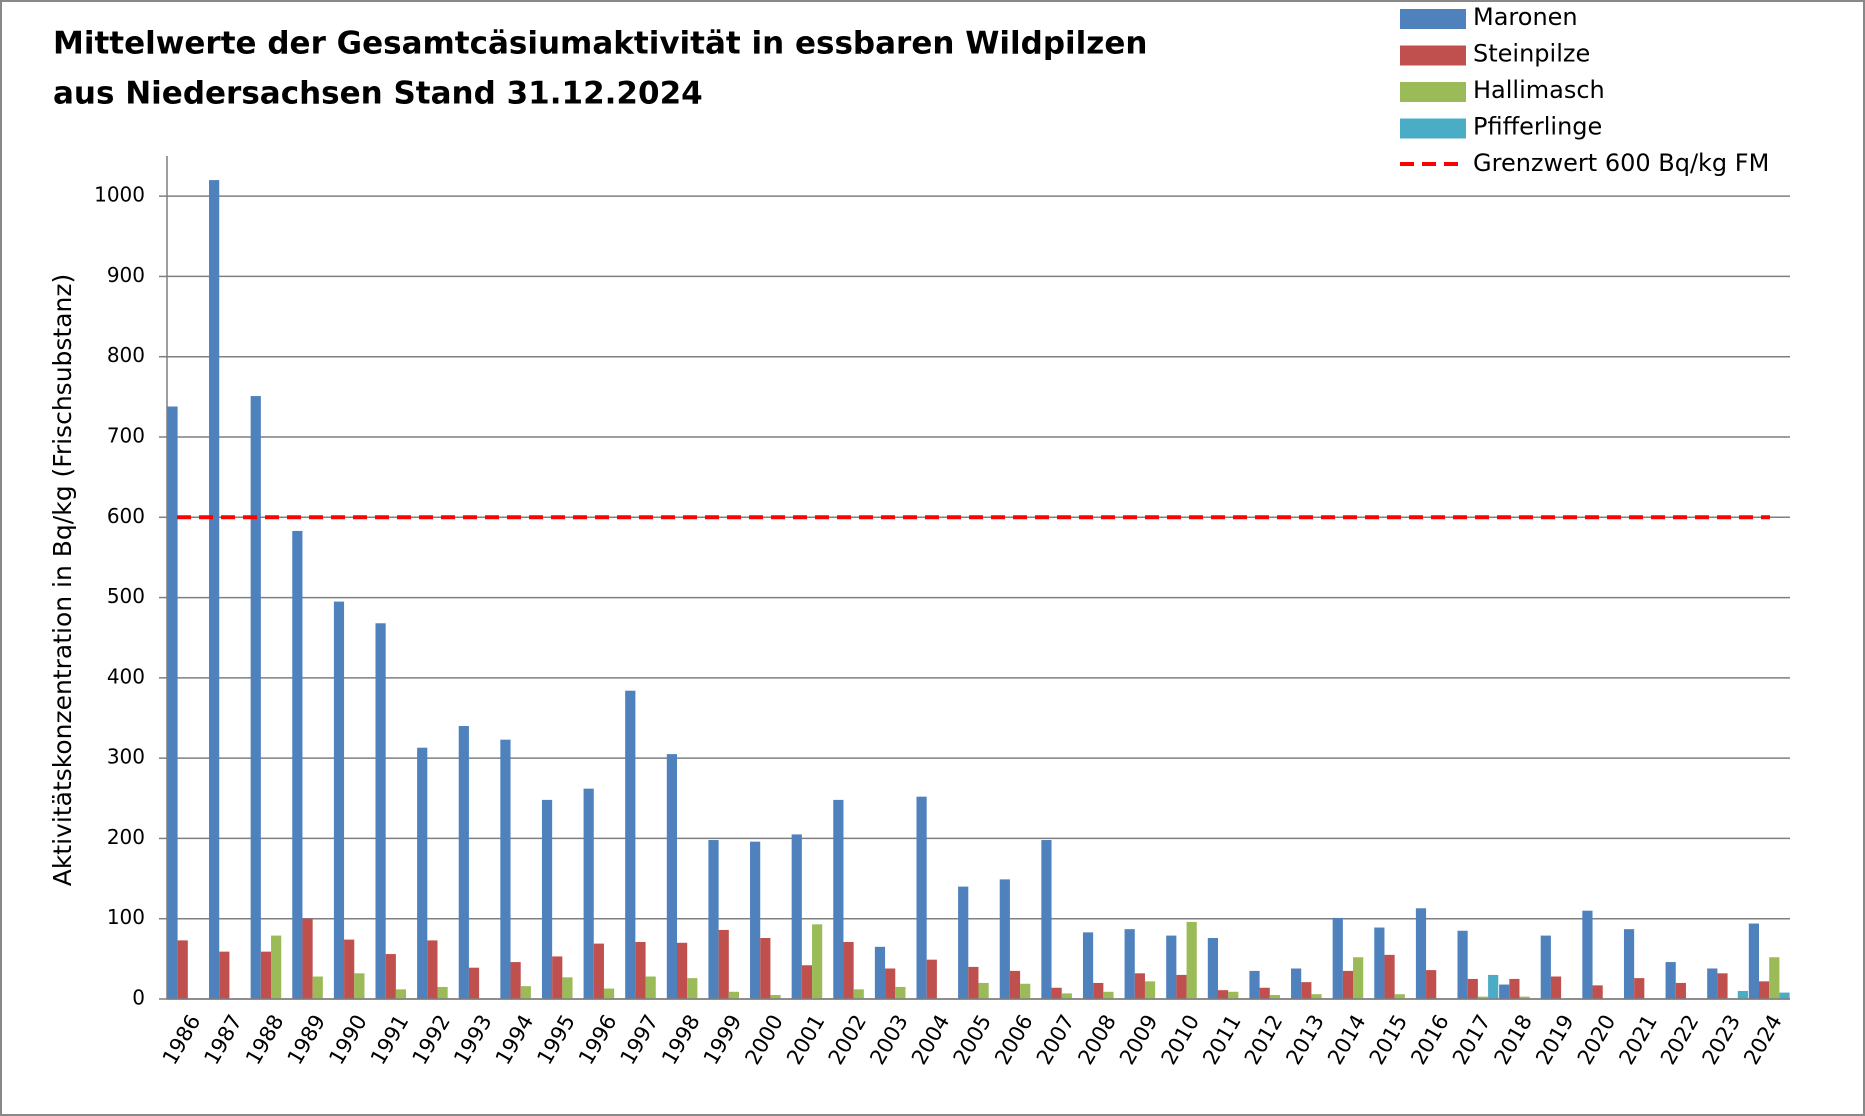 The height and width of the screenshot is (1116, 1865). I want to click on legend-label: Maronen, so click(1525, 17).